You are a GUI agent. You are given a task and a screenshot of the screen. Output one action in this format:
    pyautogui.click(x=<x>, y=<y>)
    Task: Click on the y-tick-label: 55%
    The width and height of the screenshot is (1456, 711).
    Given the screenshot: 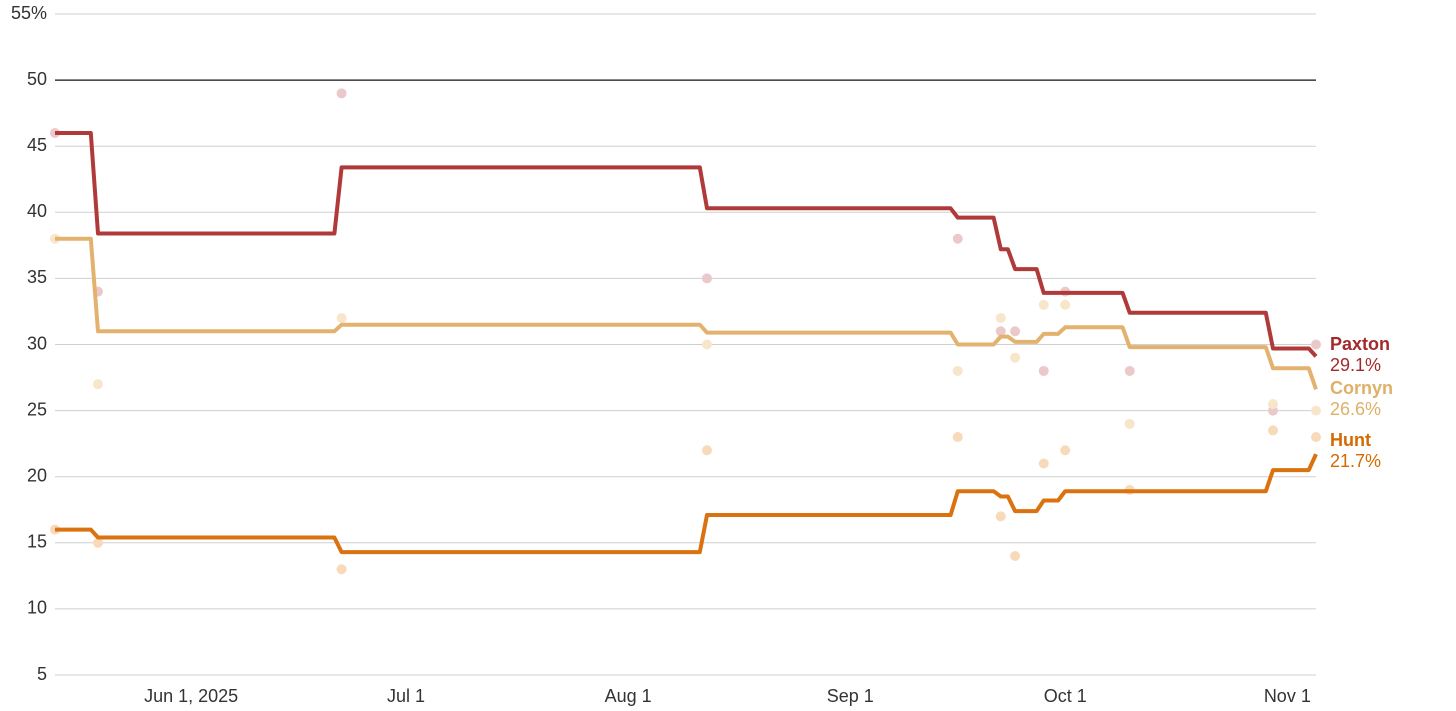 What is the action you would take?
    pyautogui.click(x=29, y=13)
    